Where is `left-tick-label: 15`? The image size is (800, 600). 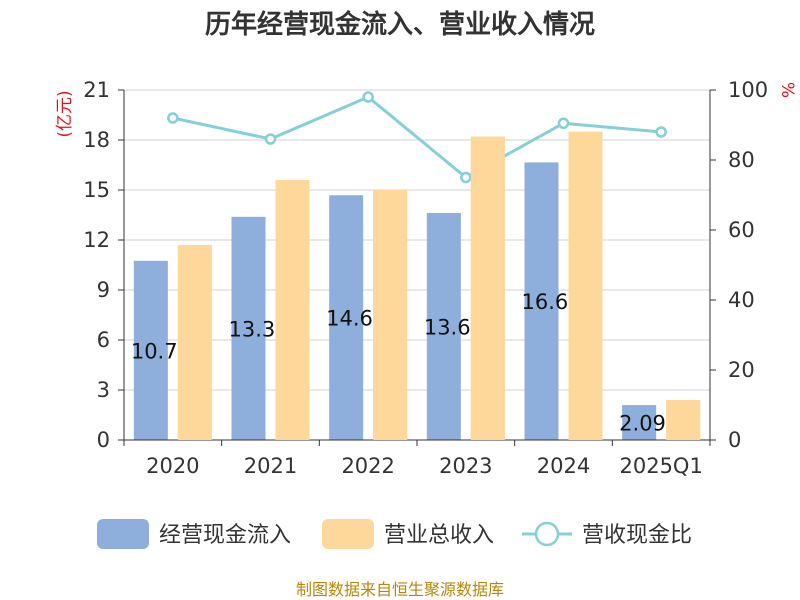 left-tick-label: 15 is located at coordinates (96, 190).